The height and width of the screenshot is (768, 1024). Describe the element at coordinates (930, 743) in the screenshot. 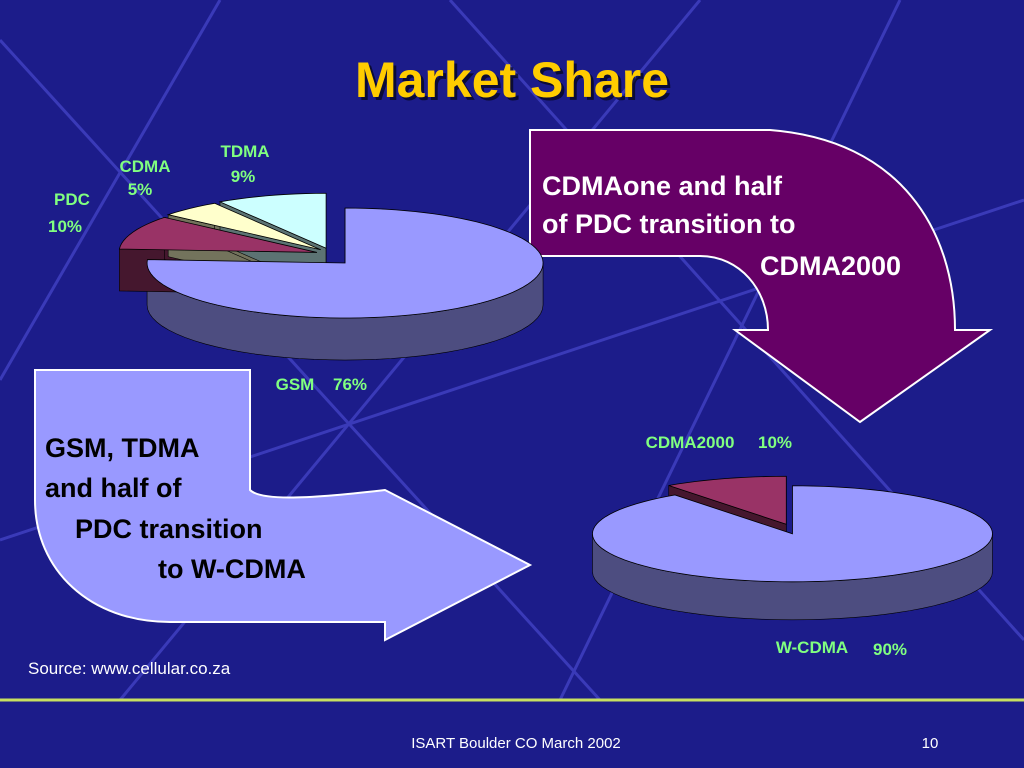

I see `page-number: 10` at that location.